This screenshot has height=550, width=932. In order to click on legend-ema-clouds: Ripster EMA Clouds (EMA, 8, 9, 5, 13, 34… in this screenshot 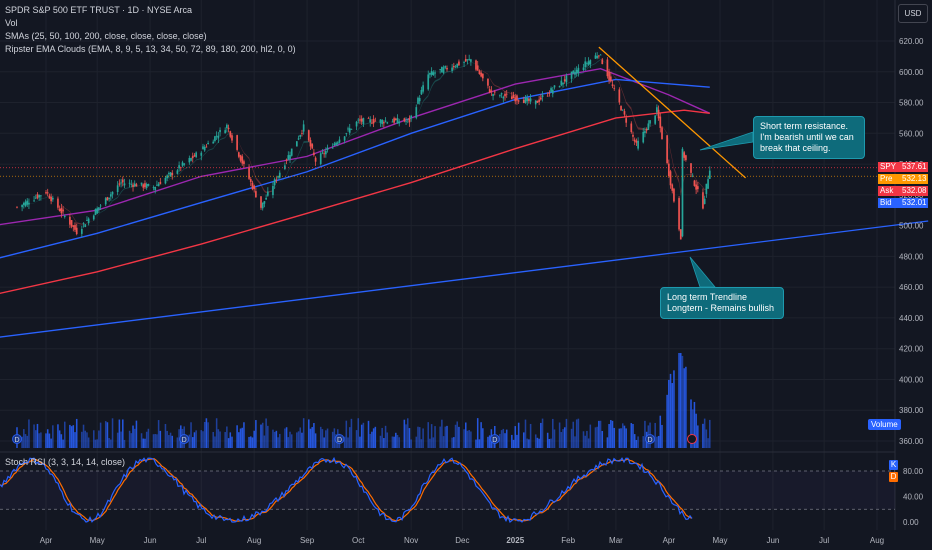, I will do `click(150, 49)`.